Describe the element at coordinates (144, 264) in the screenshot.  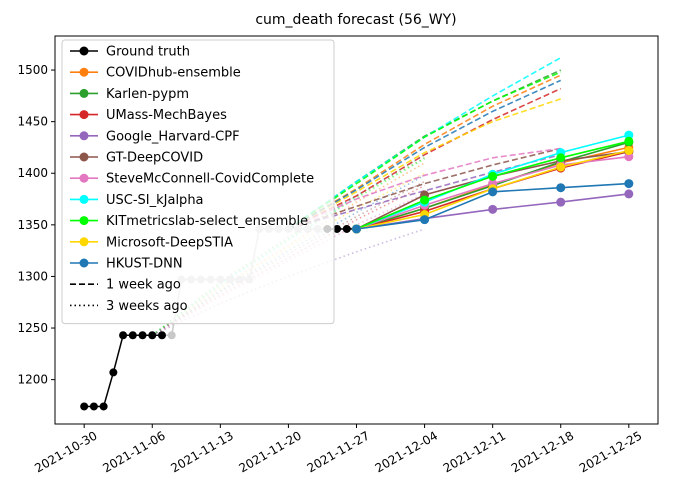
I see `legend-label-hkust-dnn: HKUST-DNN` at that location.